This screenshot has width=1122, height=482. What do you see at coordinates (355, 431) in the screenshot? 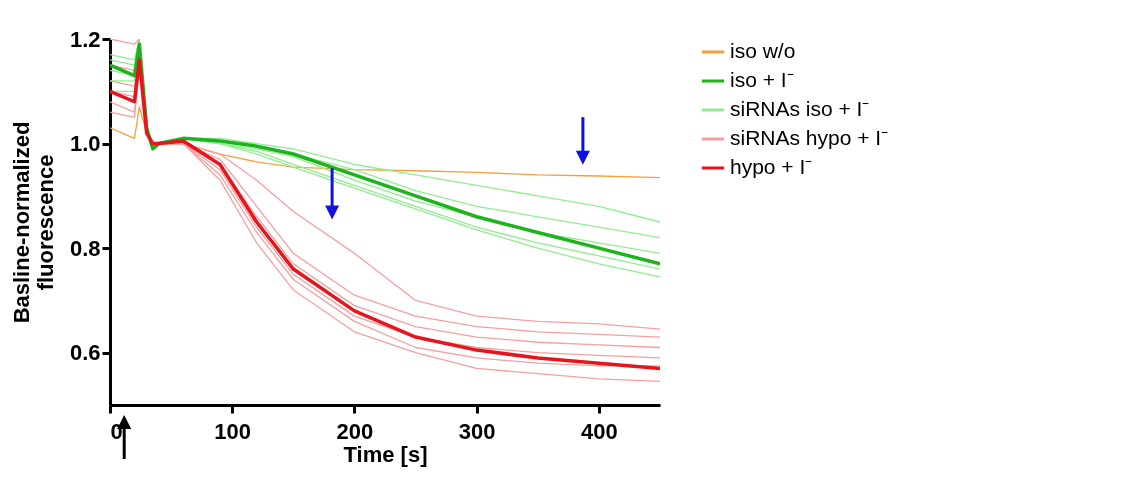
I see `x-tick-label: 200` at bounding box center [355, 431].